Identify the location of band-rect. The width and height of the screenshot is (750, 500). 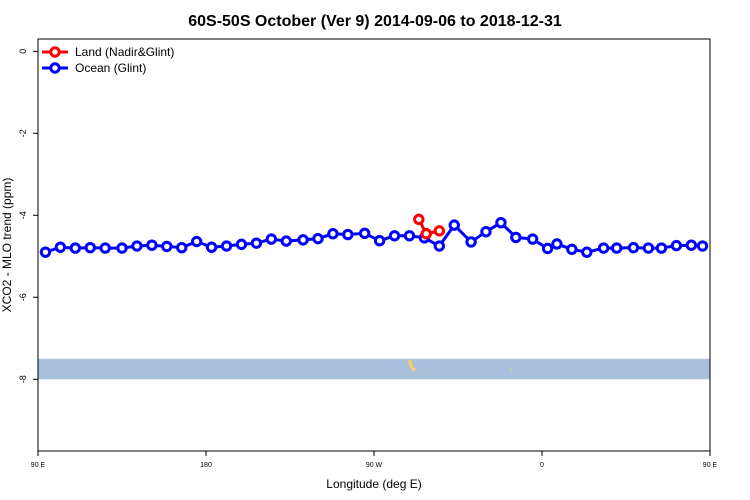
(374, 369).